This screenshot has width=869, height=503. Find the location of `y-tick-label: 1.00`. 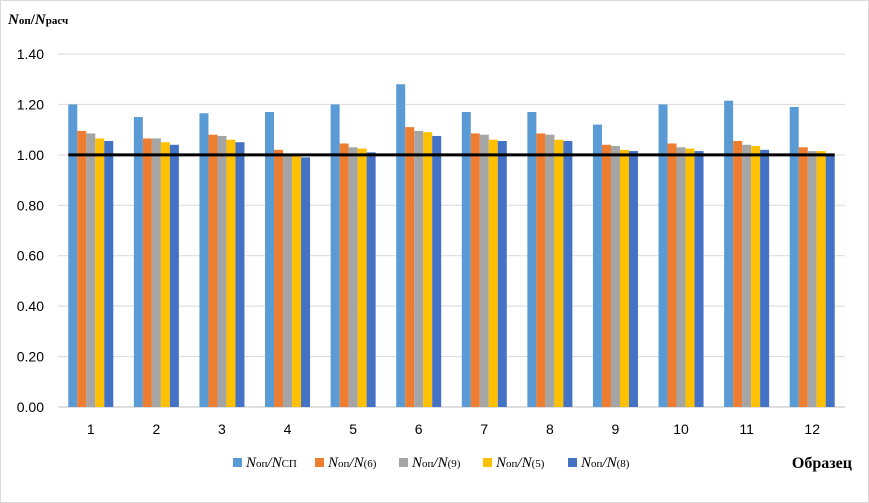

y-tick-label: 1.00 is located at coordinates (30, 155).